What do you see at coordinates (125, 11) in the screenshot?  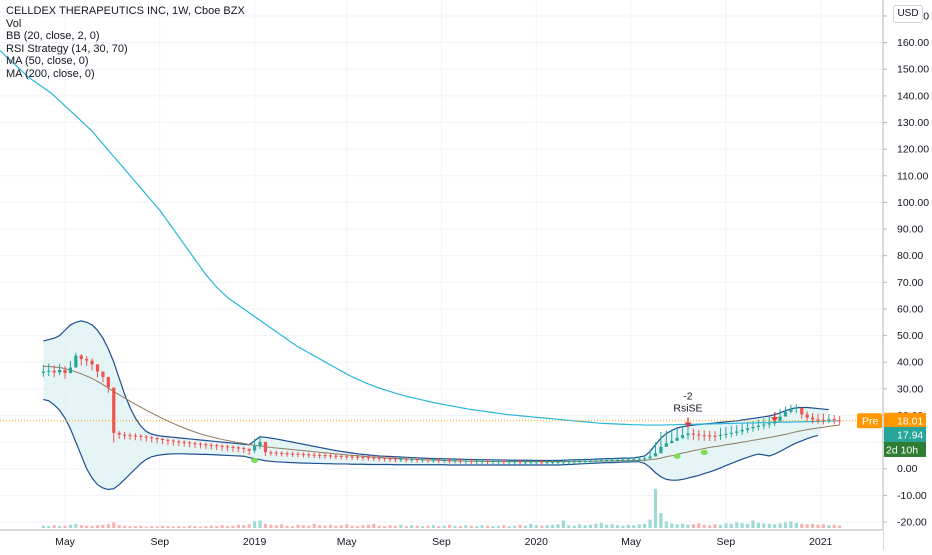 I see `symbol-title: CELLDEX THERAPEUTICS INC, 1W, Cboe BZX` at bounding box center [125, 11].